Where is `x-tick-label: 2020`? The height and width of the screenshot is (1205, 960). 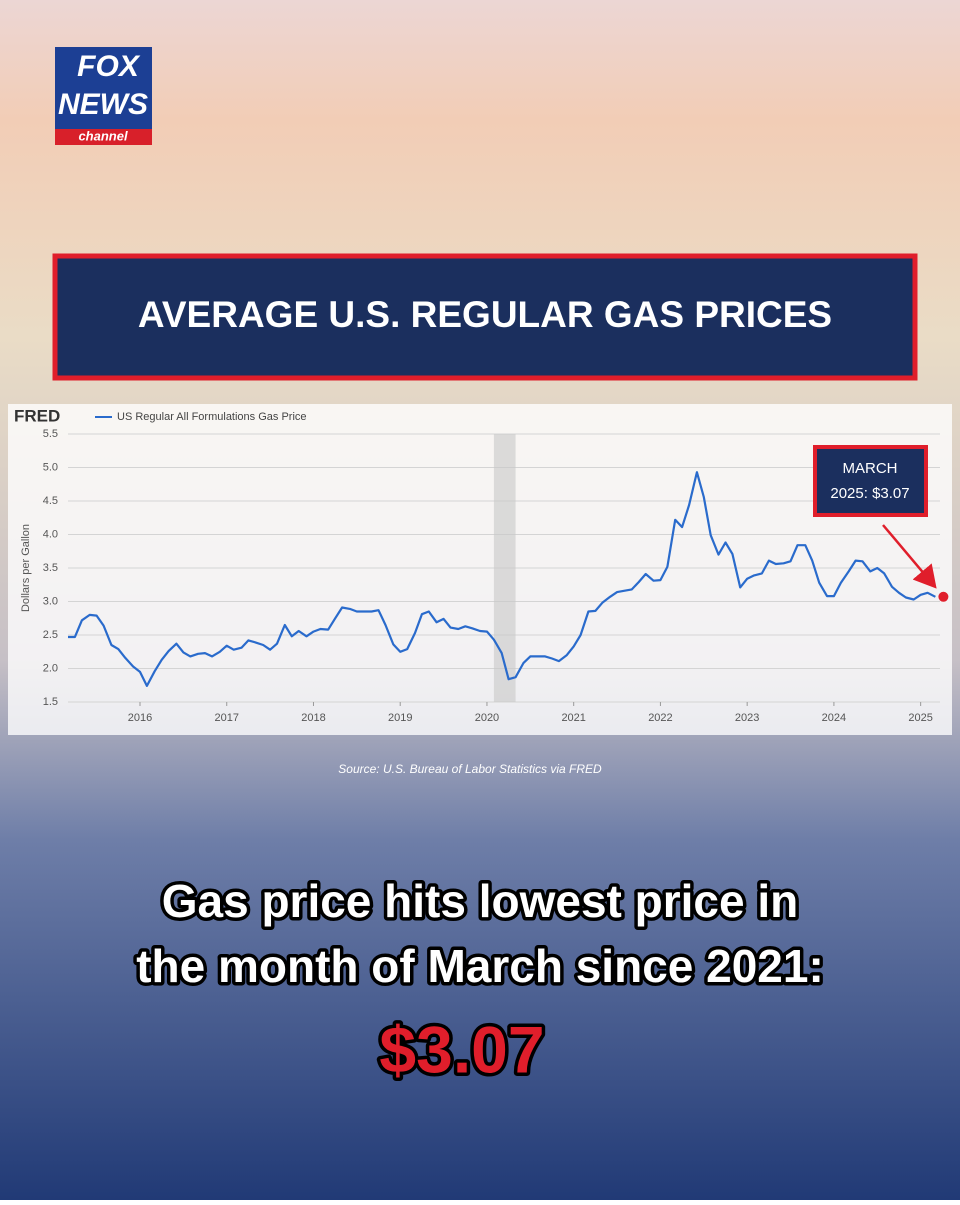 x-tick-label: 2020 is located at coordinates (487, 718).